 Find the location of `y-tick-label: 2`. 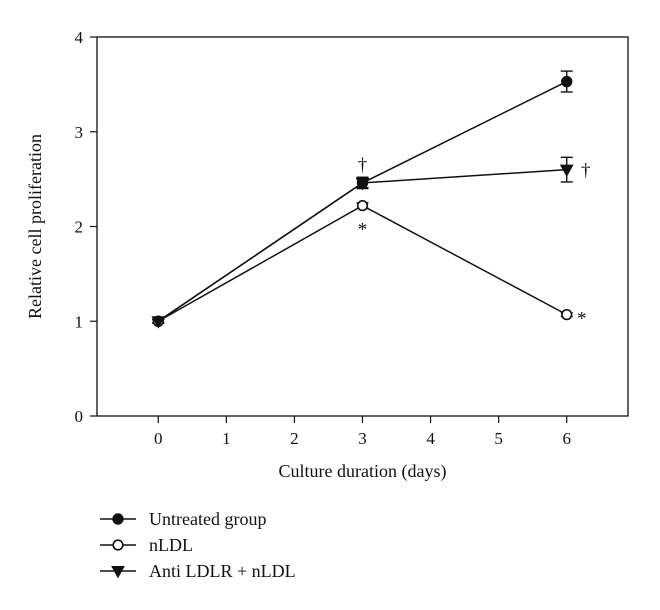

y-tick-label: 2 is located at coordinates (79, 227).